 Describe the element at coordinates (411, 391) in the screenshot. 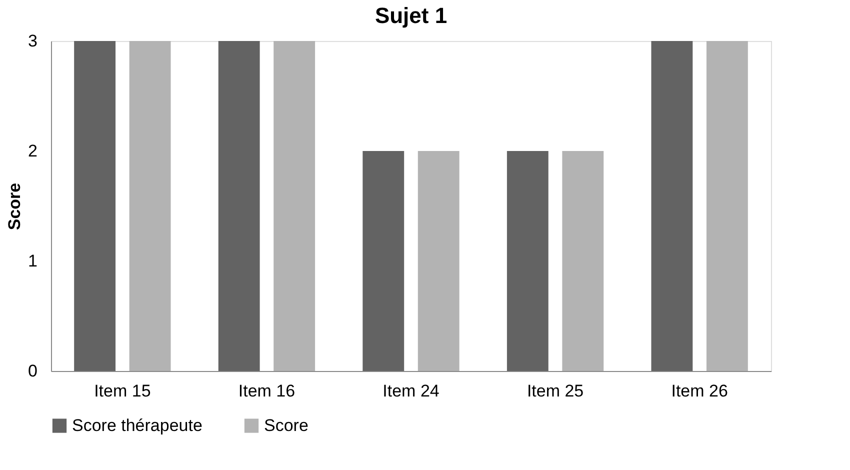

I see `x-tick-label: Item 24` at that location.